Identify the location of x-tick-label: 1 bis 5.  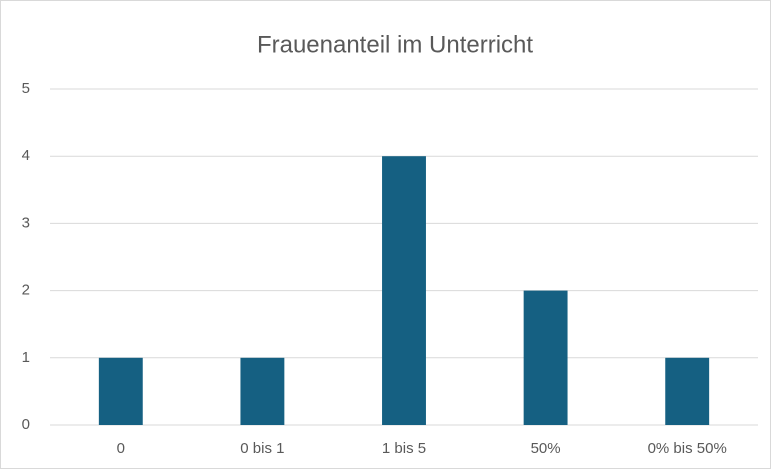
(404, 448).